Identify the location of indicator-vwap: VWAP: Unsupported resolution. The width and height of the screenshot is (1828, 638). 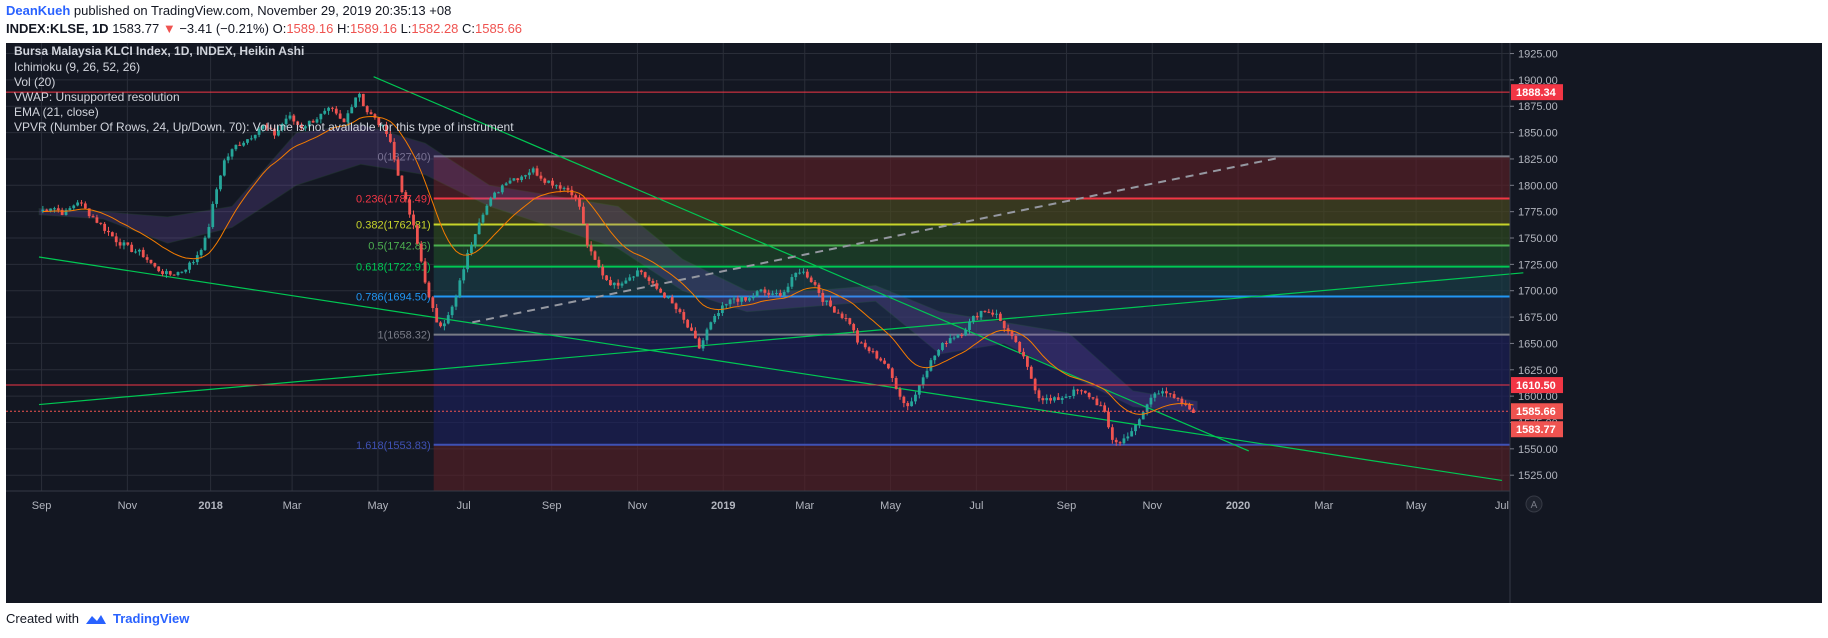
(97, 97).